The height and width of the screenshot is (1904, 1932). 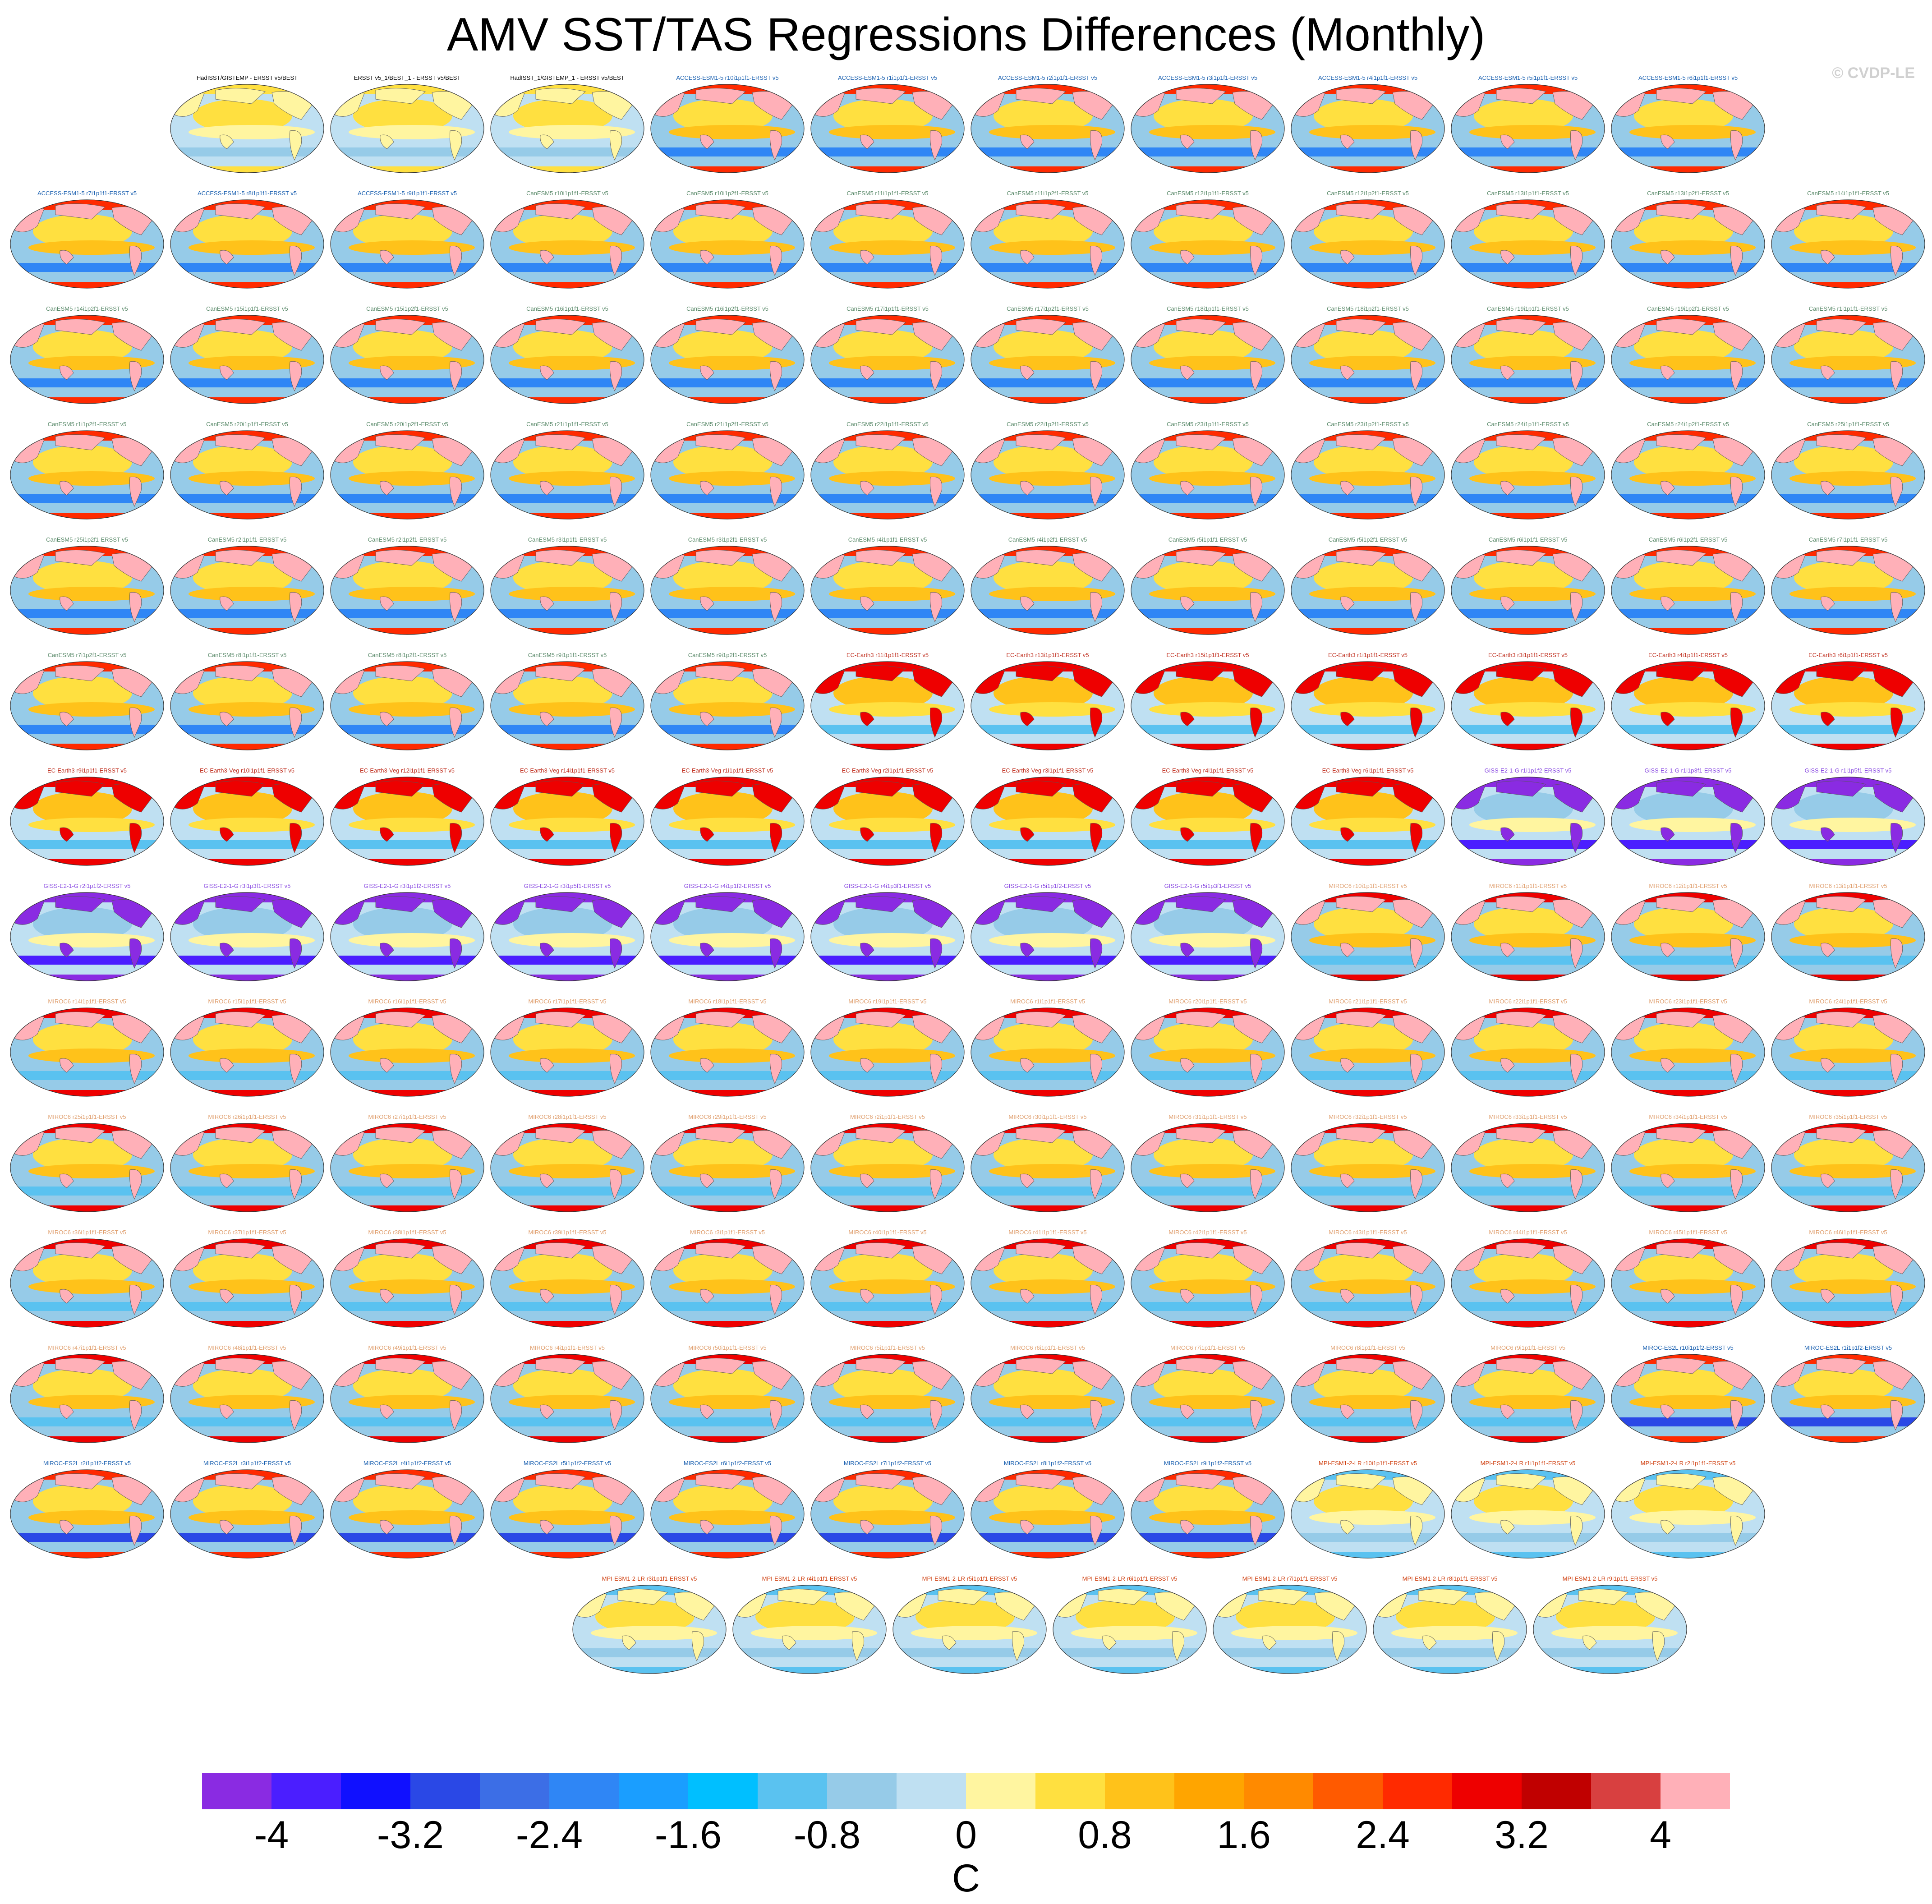 What do you see at coordinates (1688, 1347) in the screenshot?
I see `panel-title: MIROC-ES2L r10i1p1f2-ERSST v5` at bounding box center [1688, 1347].